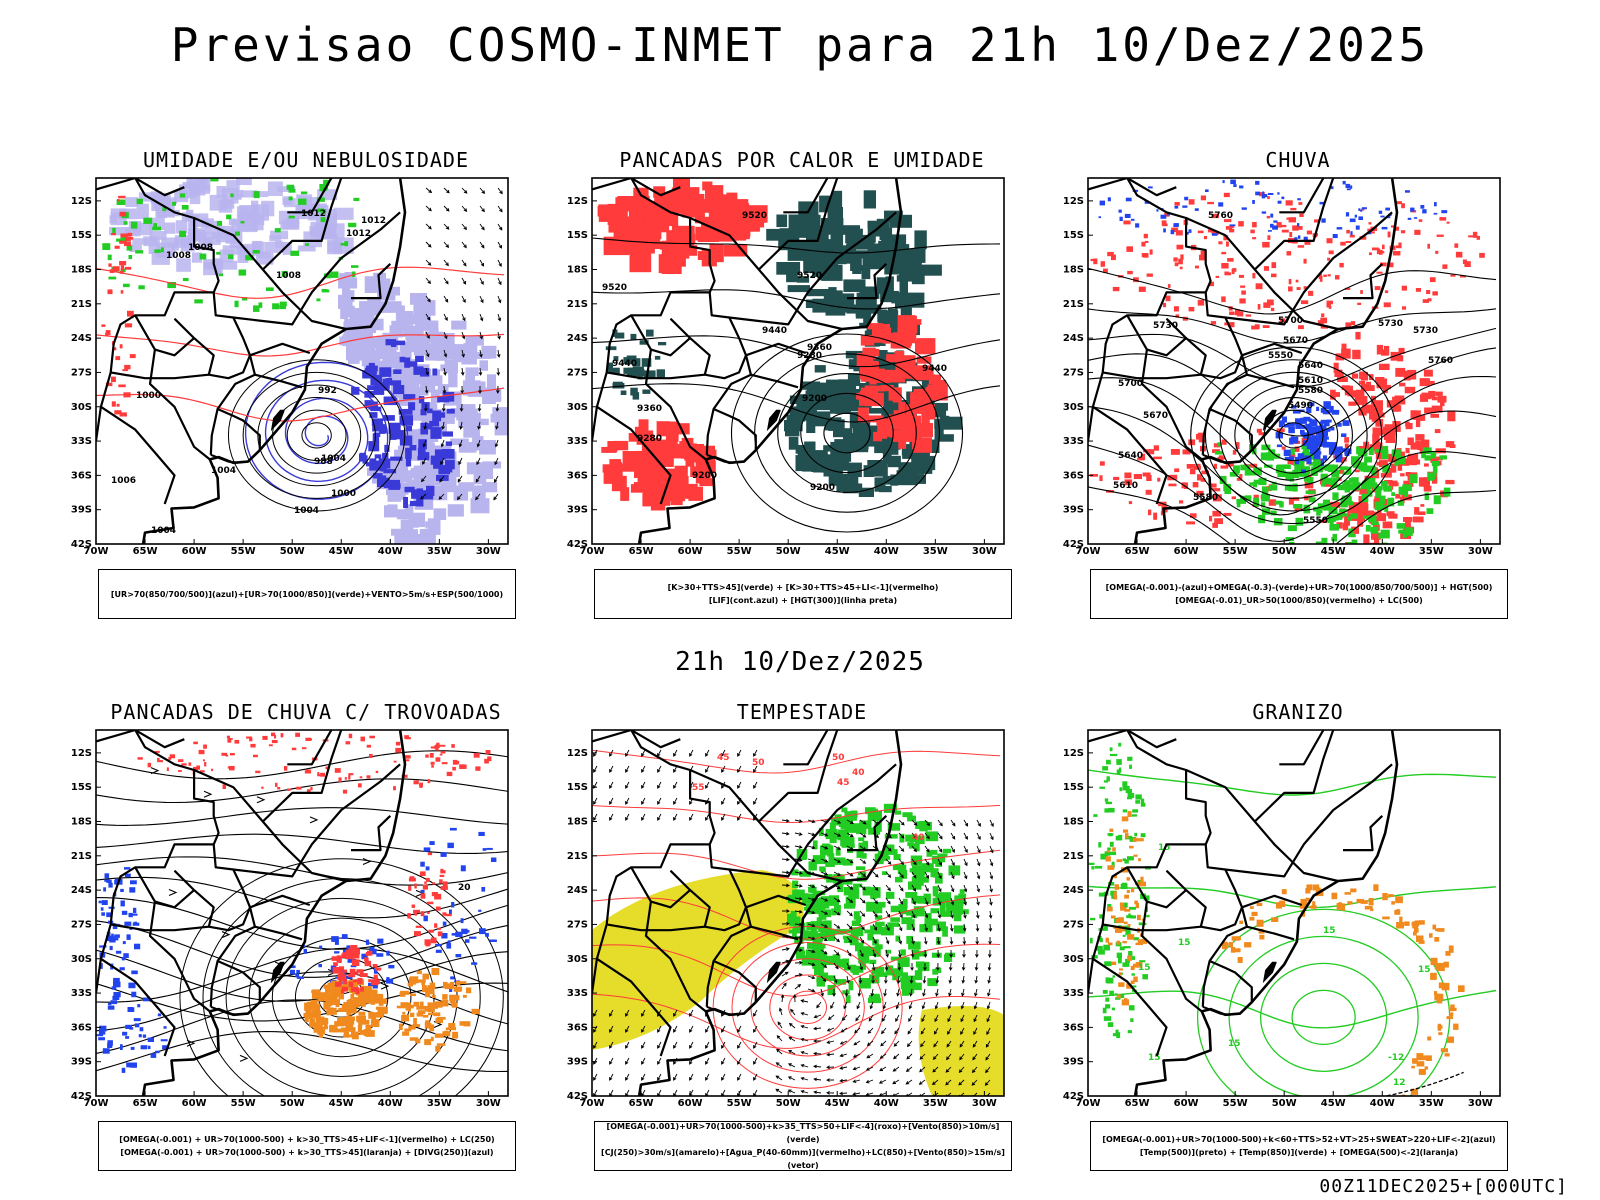  What do you see at coordinates (1073, 890) in the screenshot?
I see `lat-label: 24S` at bounding box center [1073, 890].